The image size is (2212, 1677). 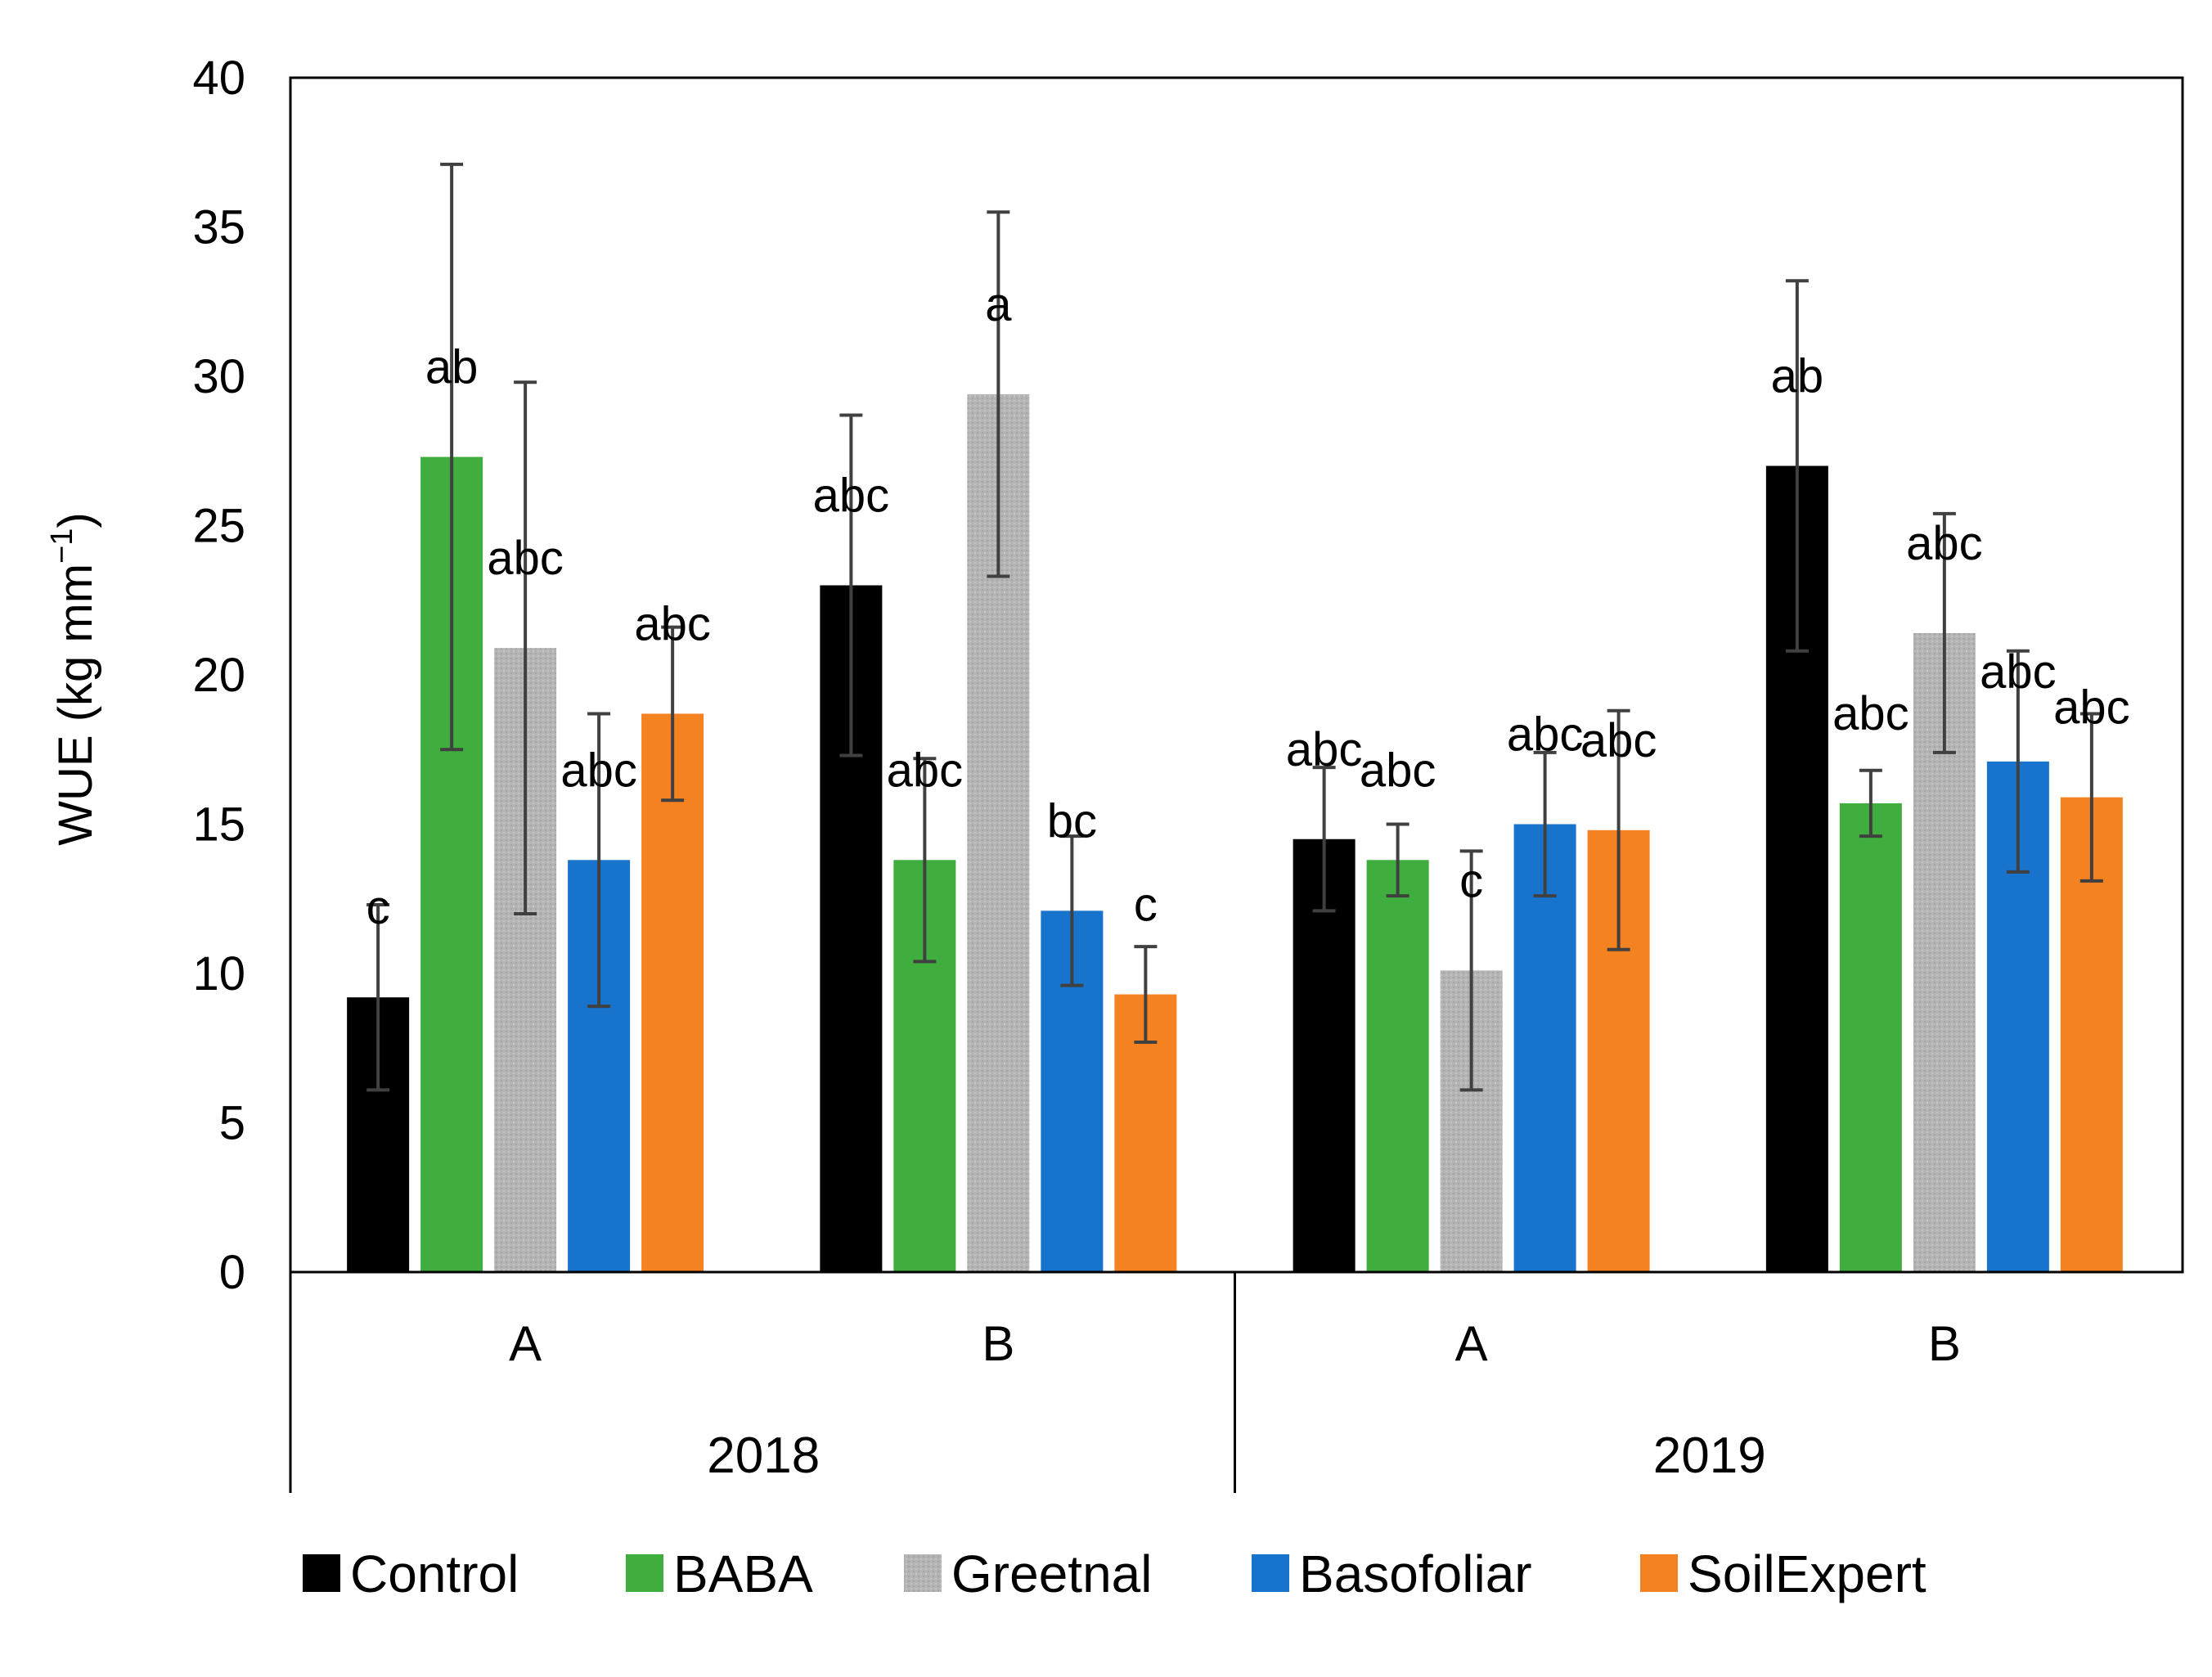 I want to click on y-tick-label: 25, so click(x=218, y=526).